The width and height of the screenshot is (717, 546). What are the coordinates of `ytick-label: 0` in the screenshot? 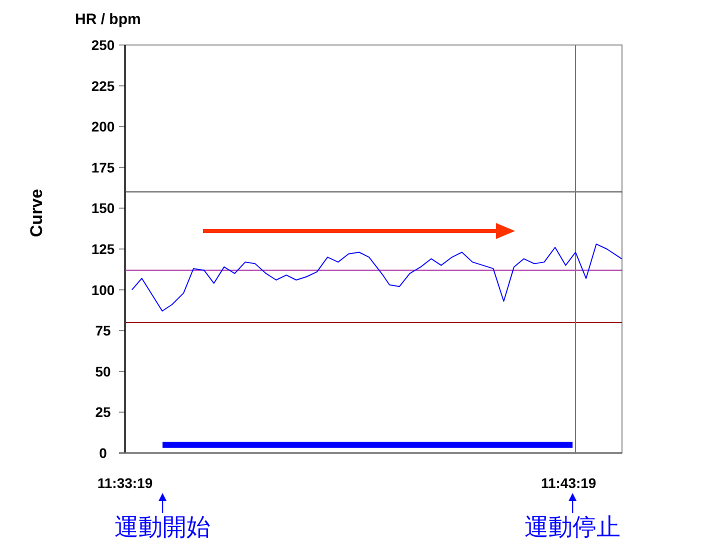 It's located at (103, 453).